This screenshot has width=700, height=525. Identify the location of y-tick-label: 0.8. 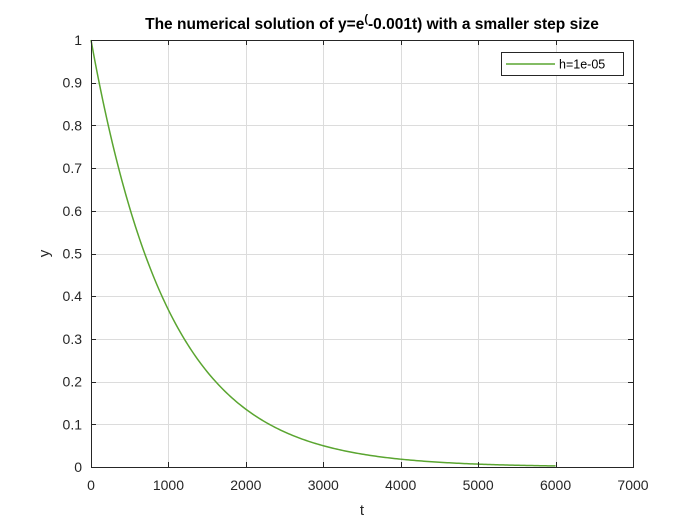
(73, 125).